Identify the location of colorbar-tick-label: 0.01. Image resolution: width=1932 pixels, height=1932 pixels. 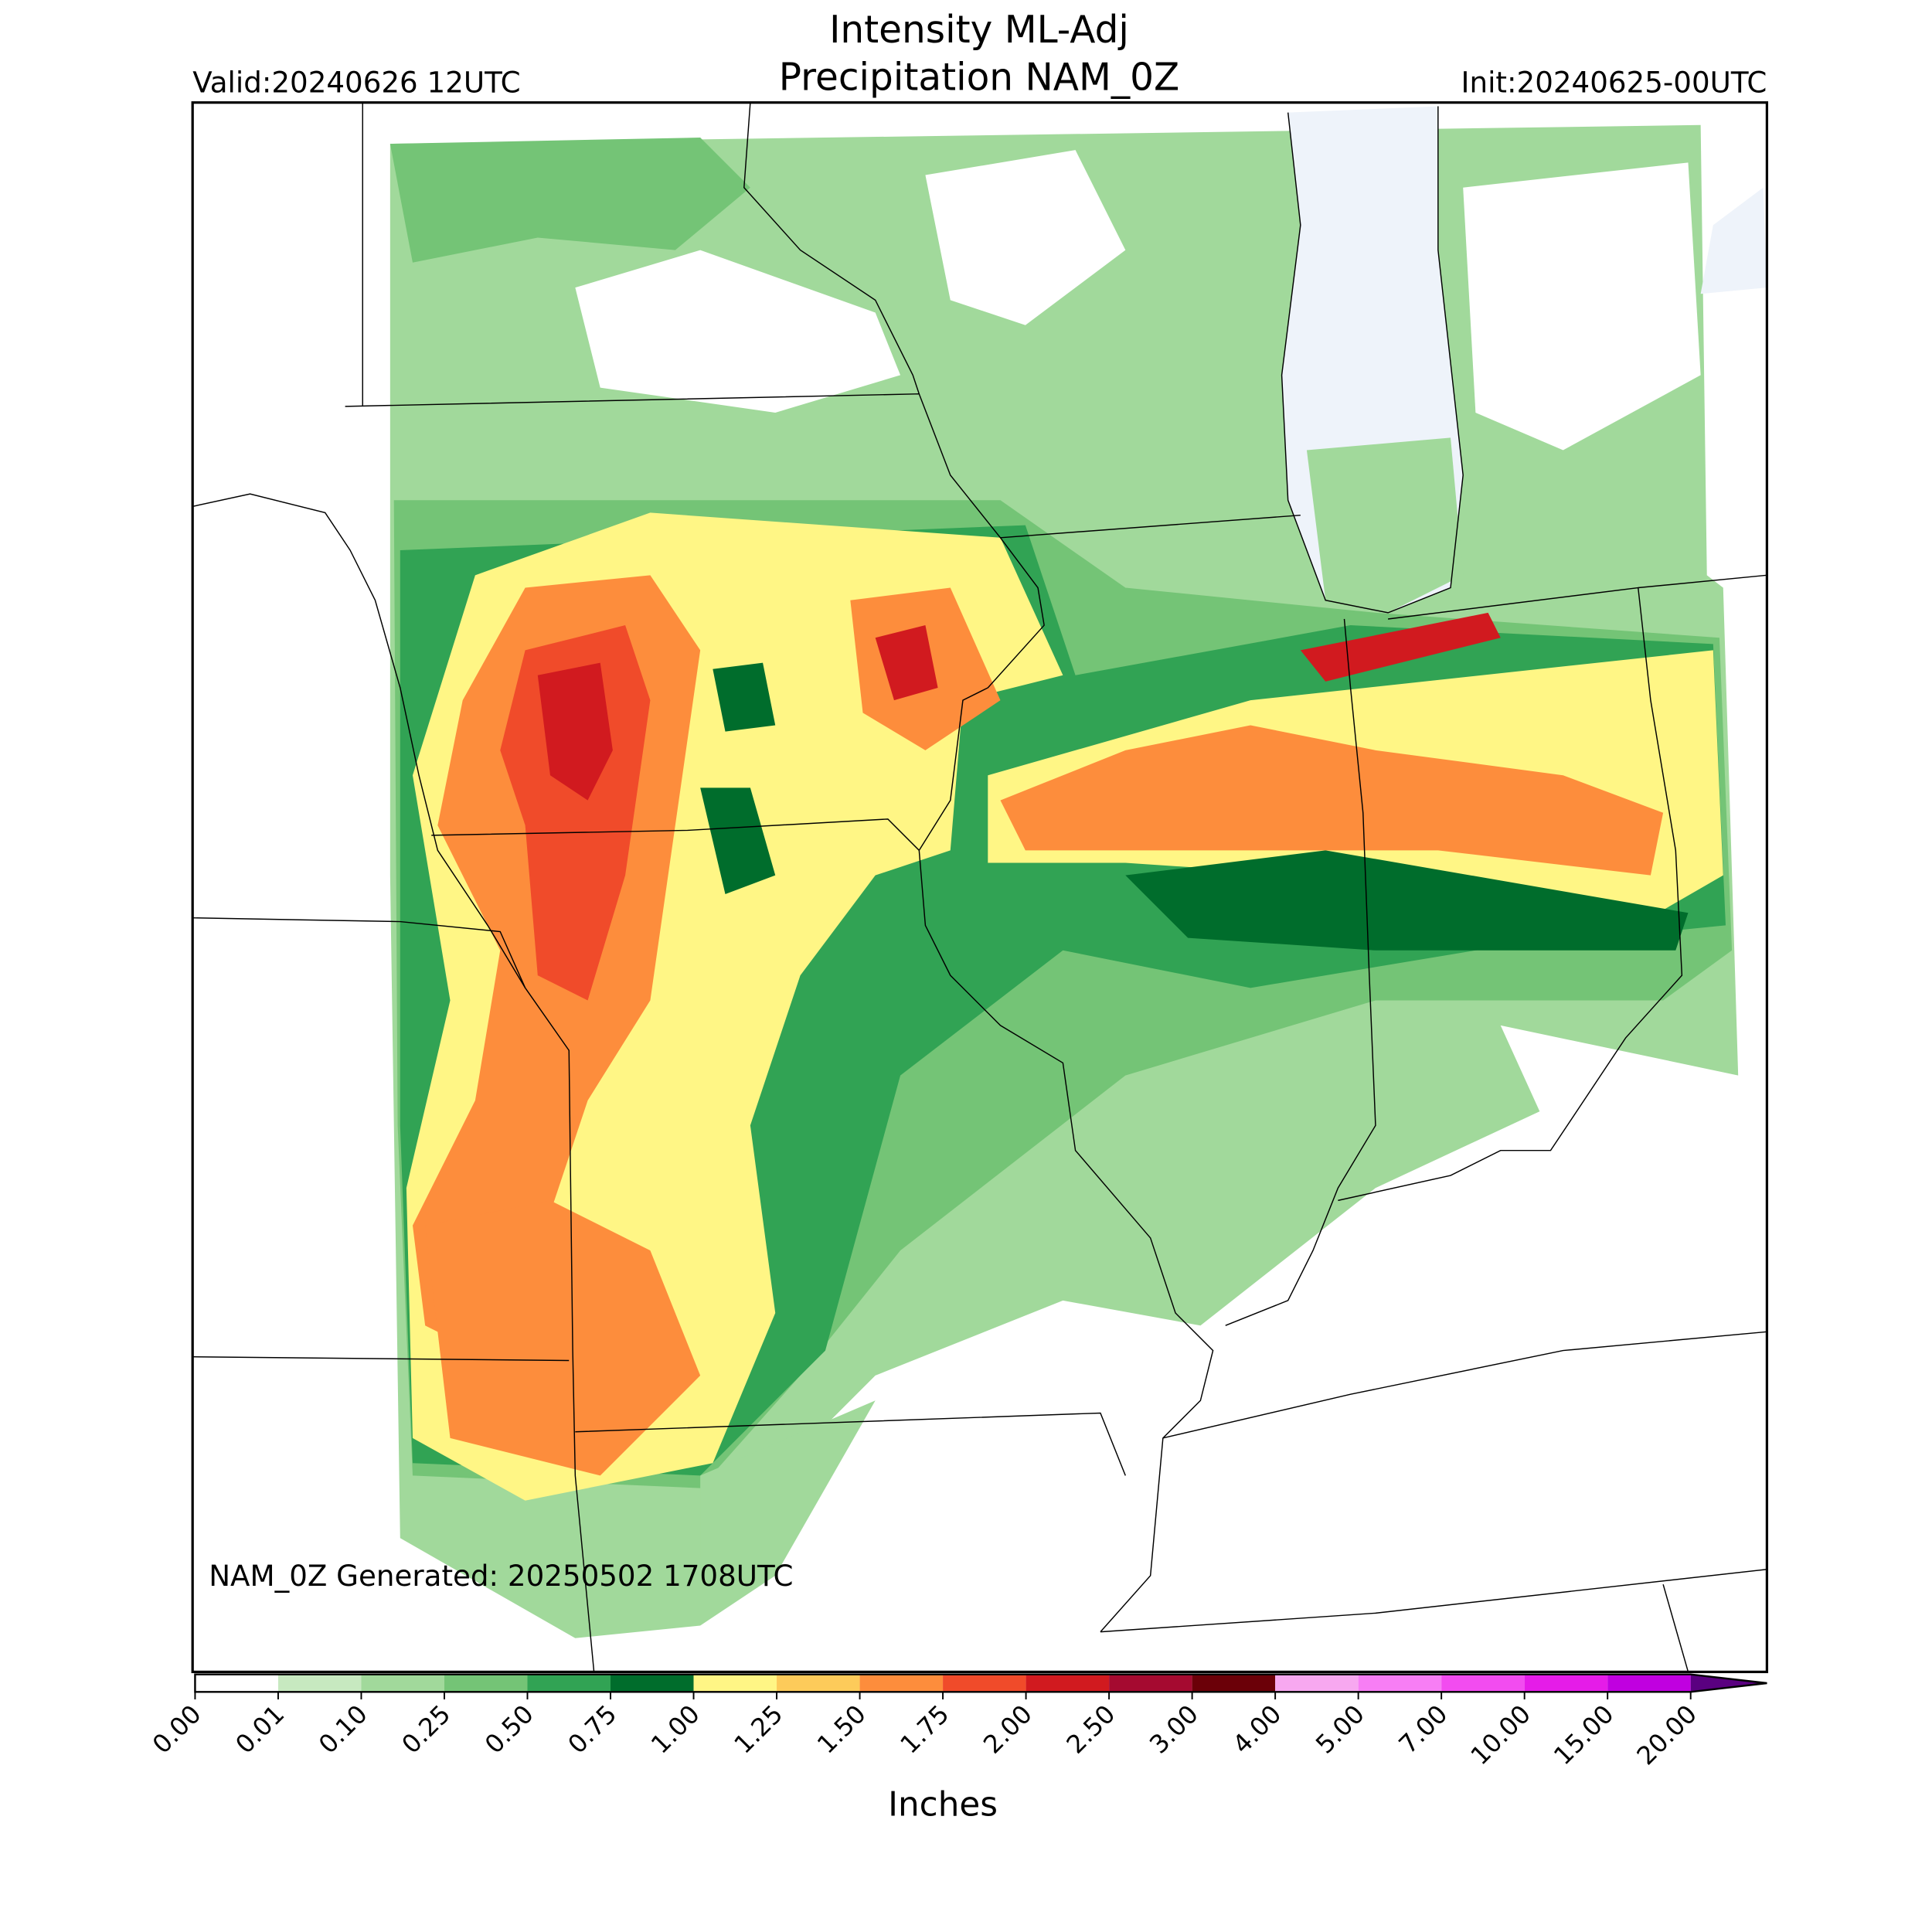
(260, 1729).